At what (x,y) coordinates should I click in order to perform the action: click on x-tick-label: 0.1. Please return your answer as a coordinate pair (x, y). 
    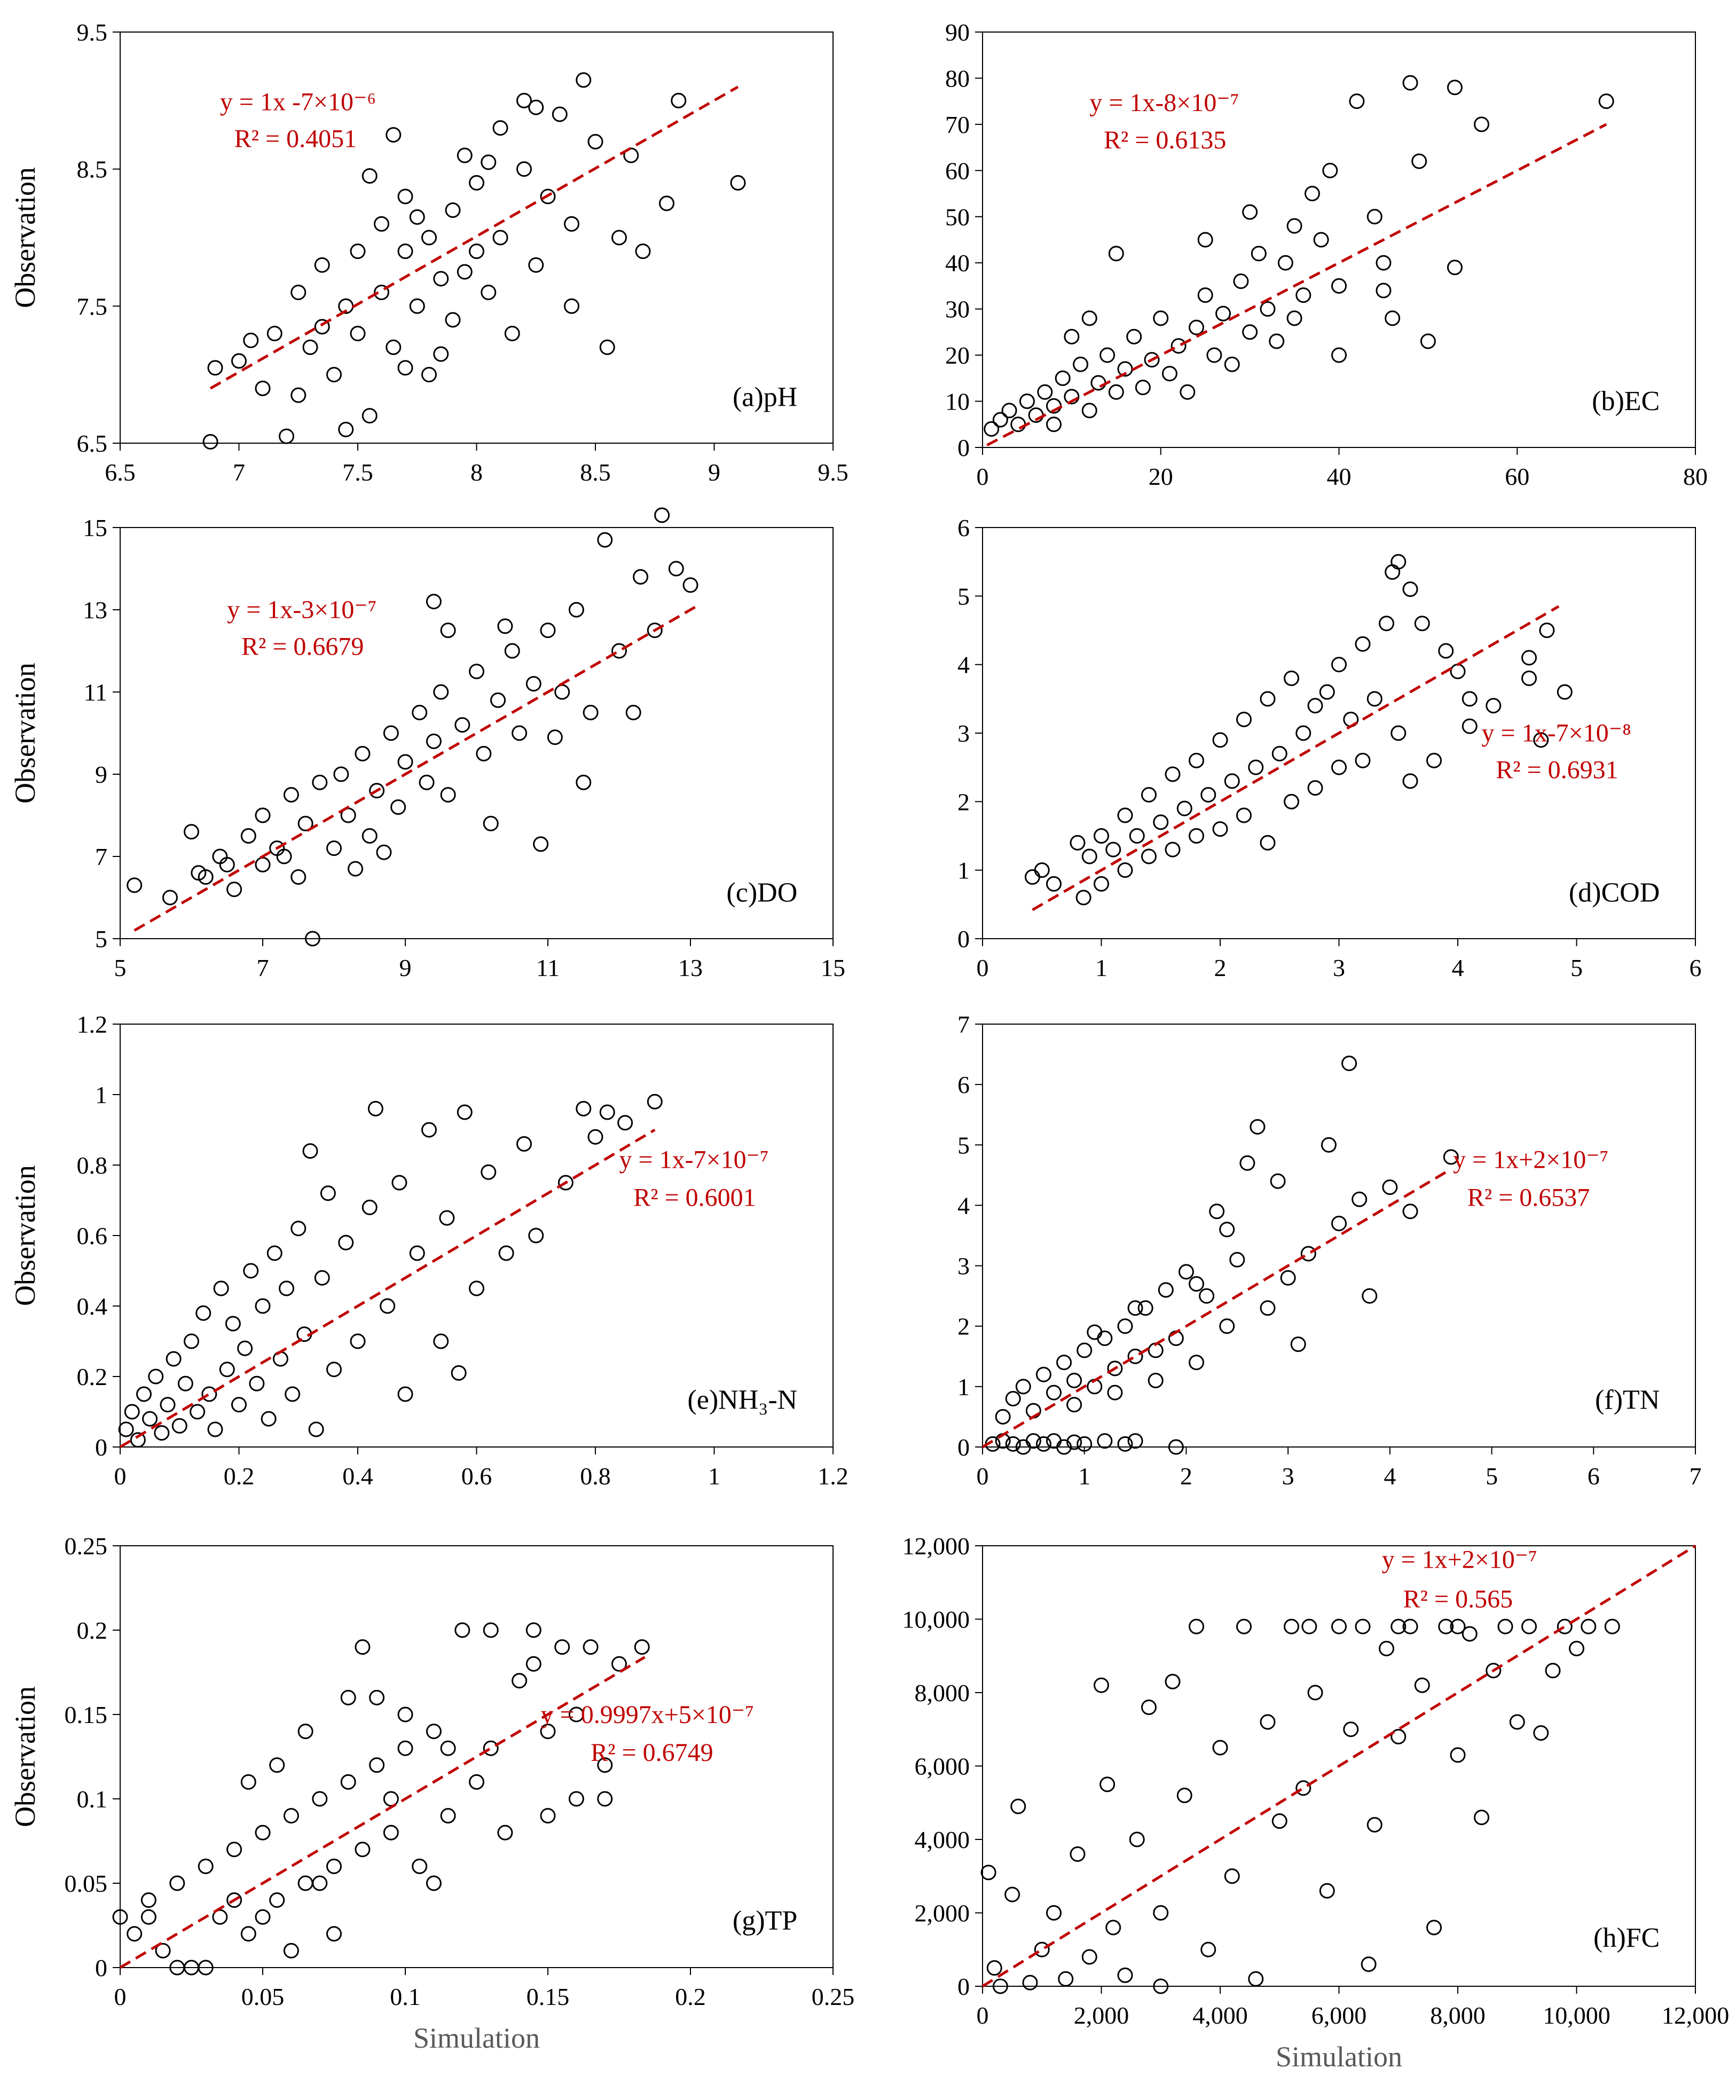
    Looking at the image, I should click on (405, 1996).